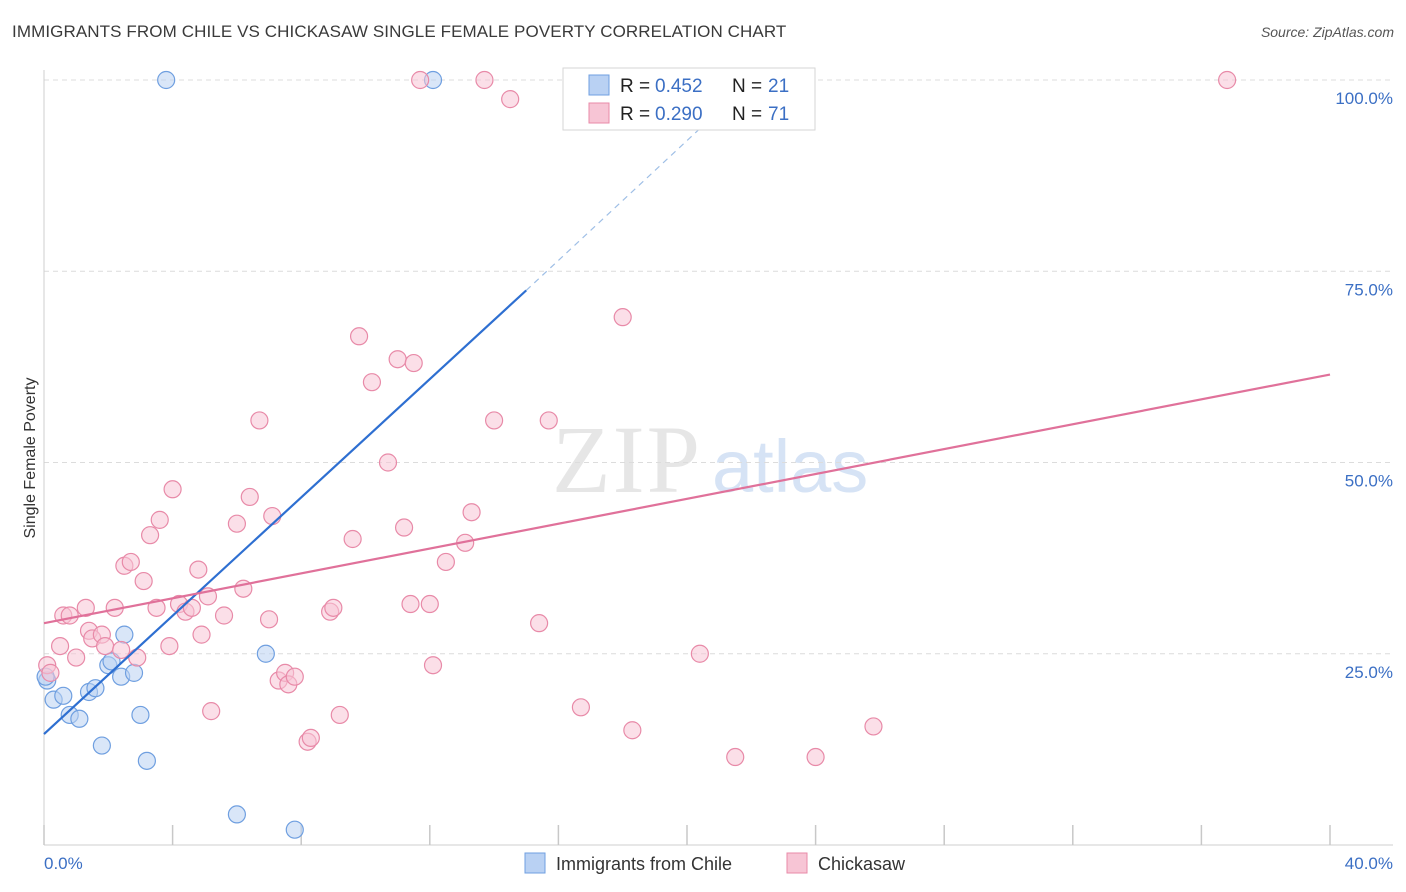 The width and height of the screenshot is (1406, 892). What do you see at coordinates (63, 863) in the screenshot?
I see `x-tick-label-min: 0.0%` at bounding box center [63, 863].